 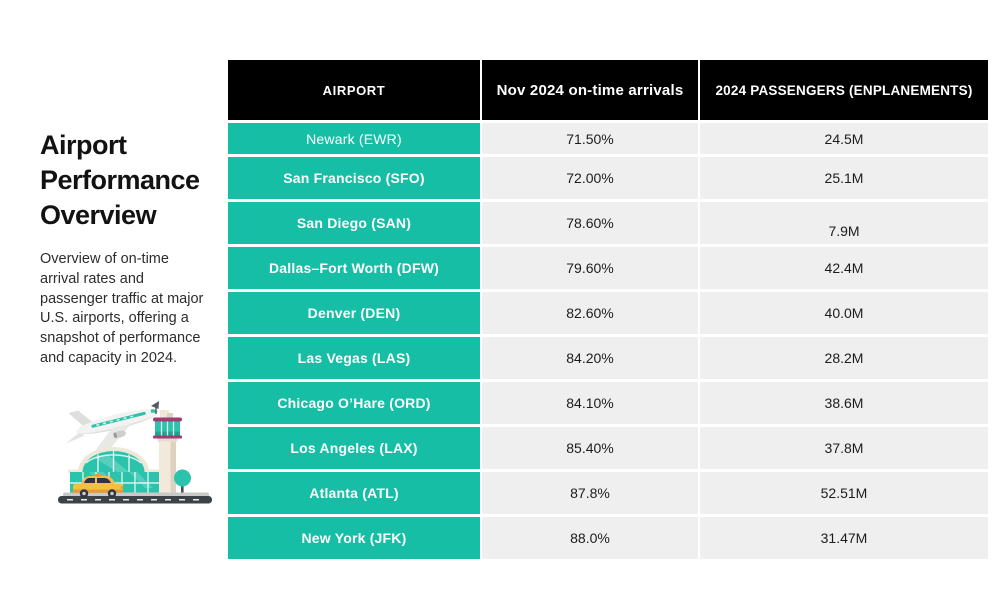 I want to click on airport-cell: Las Vegas (LAS), so click(x=354, y=358).